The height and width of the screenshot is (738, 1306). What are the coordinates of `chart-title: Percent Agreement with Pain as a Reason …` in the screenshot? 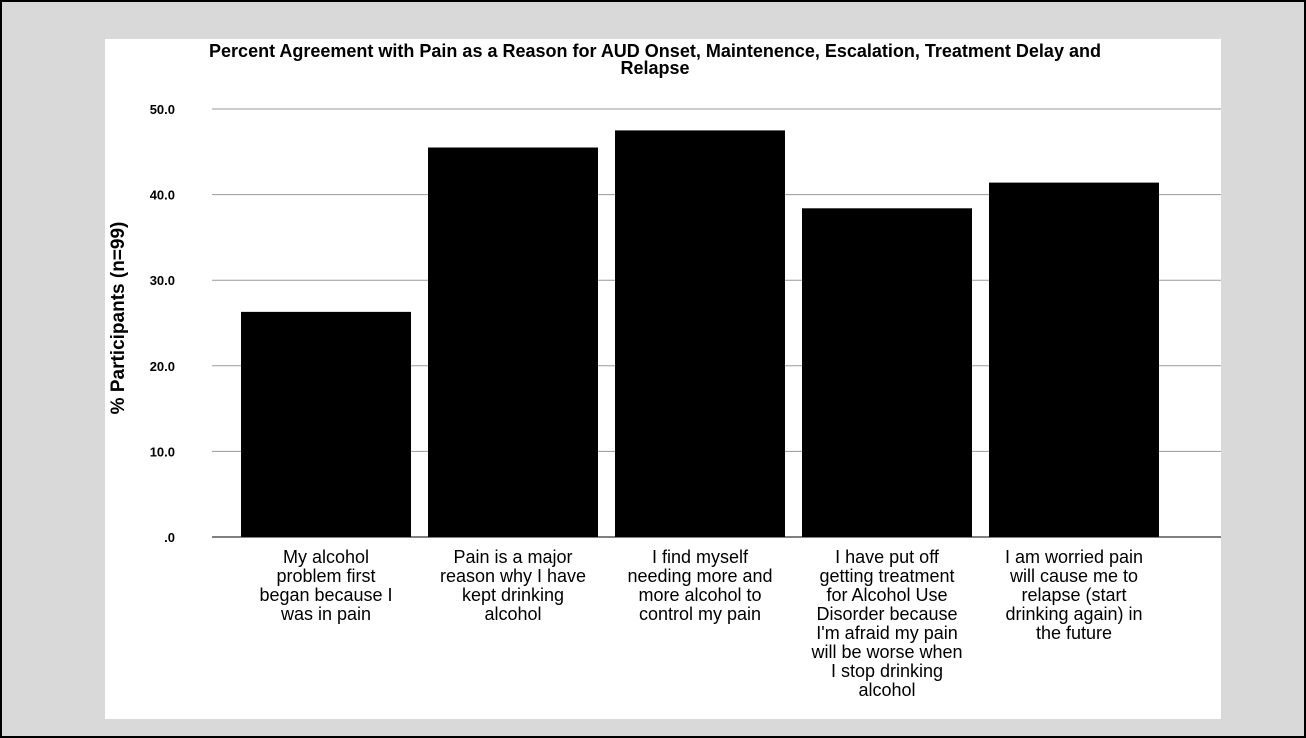 It's located at (655, 59).